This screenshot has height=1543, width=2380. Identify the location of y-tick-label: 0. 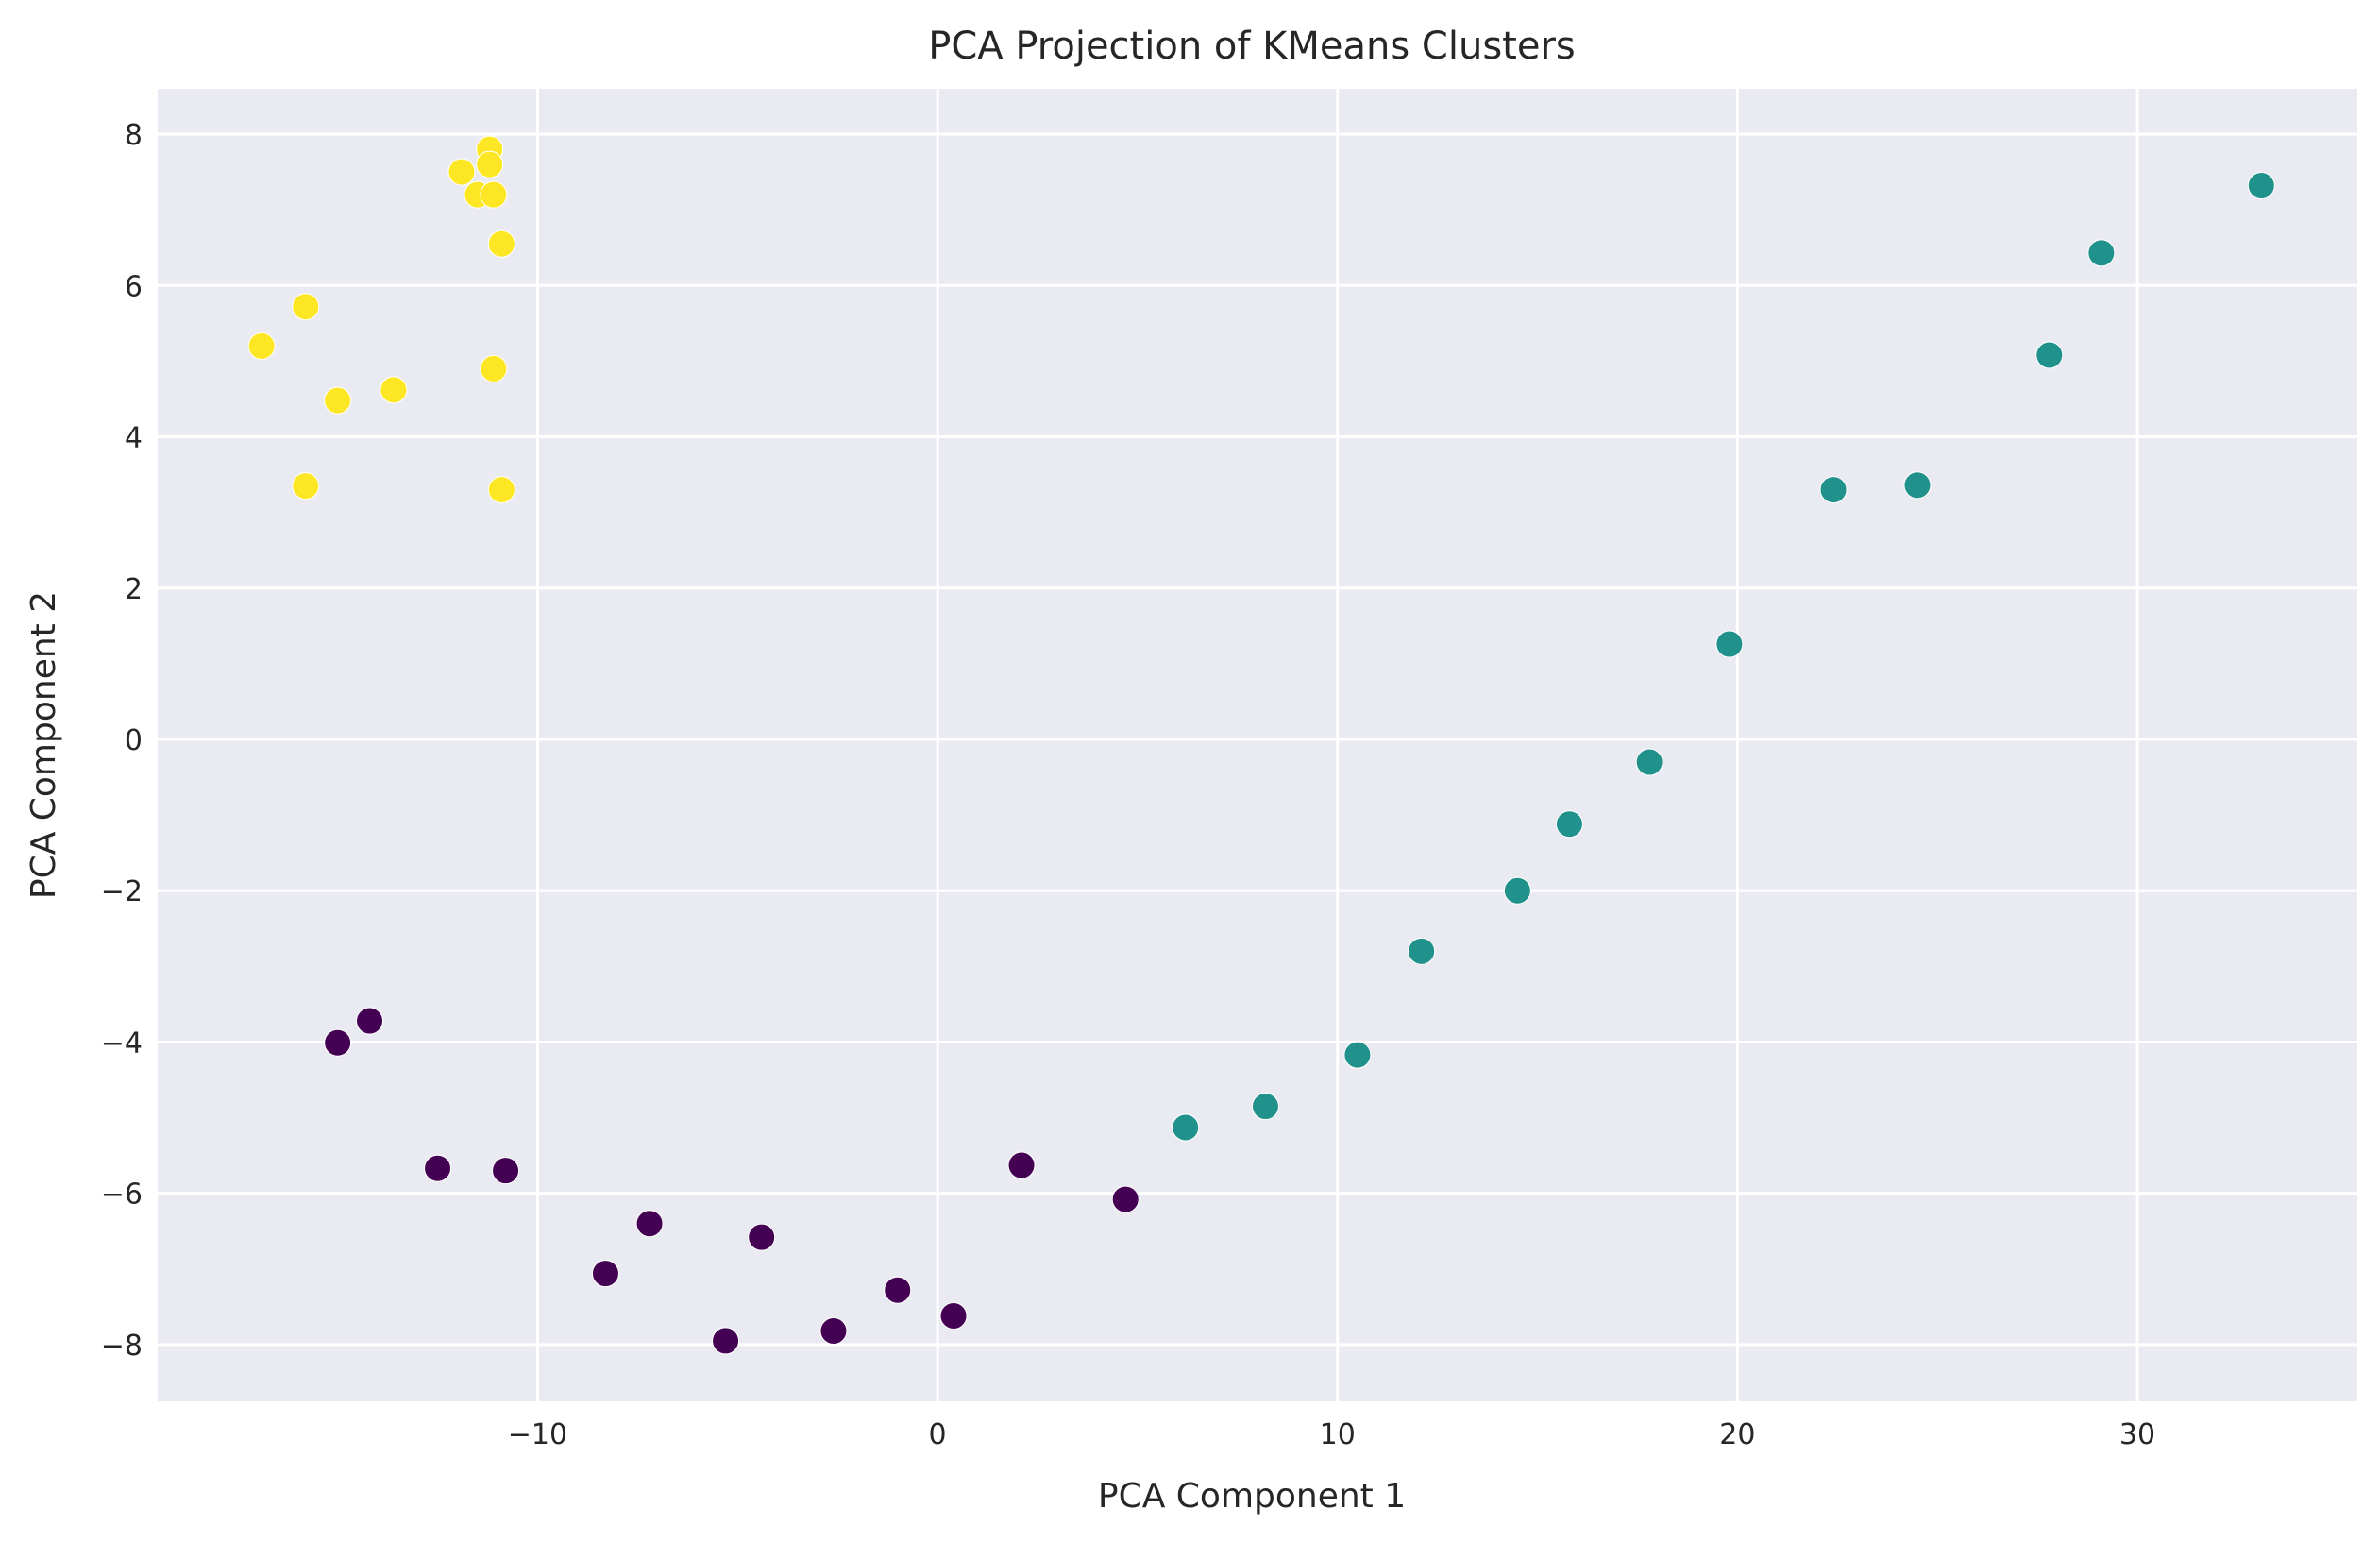
(134, 740).